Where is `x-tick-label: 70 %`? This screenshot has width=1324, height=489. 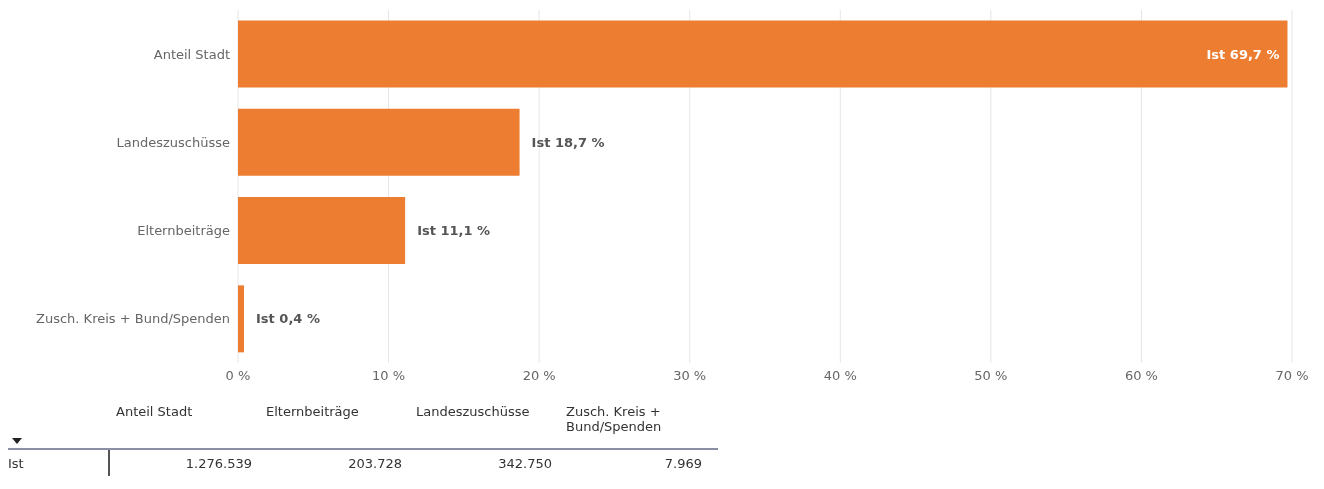
x-tick-label: 70 % is located at coordinates (1292, 376).